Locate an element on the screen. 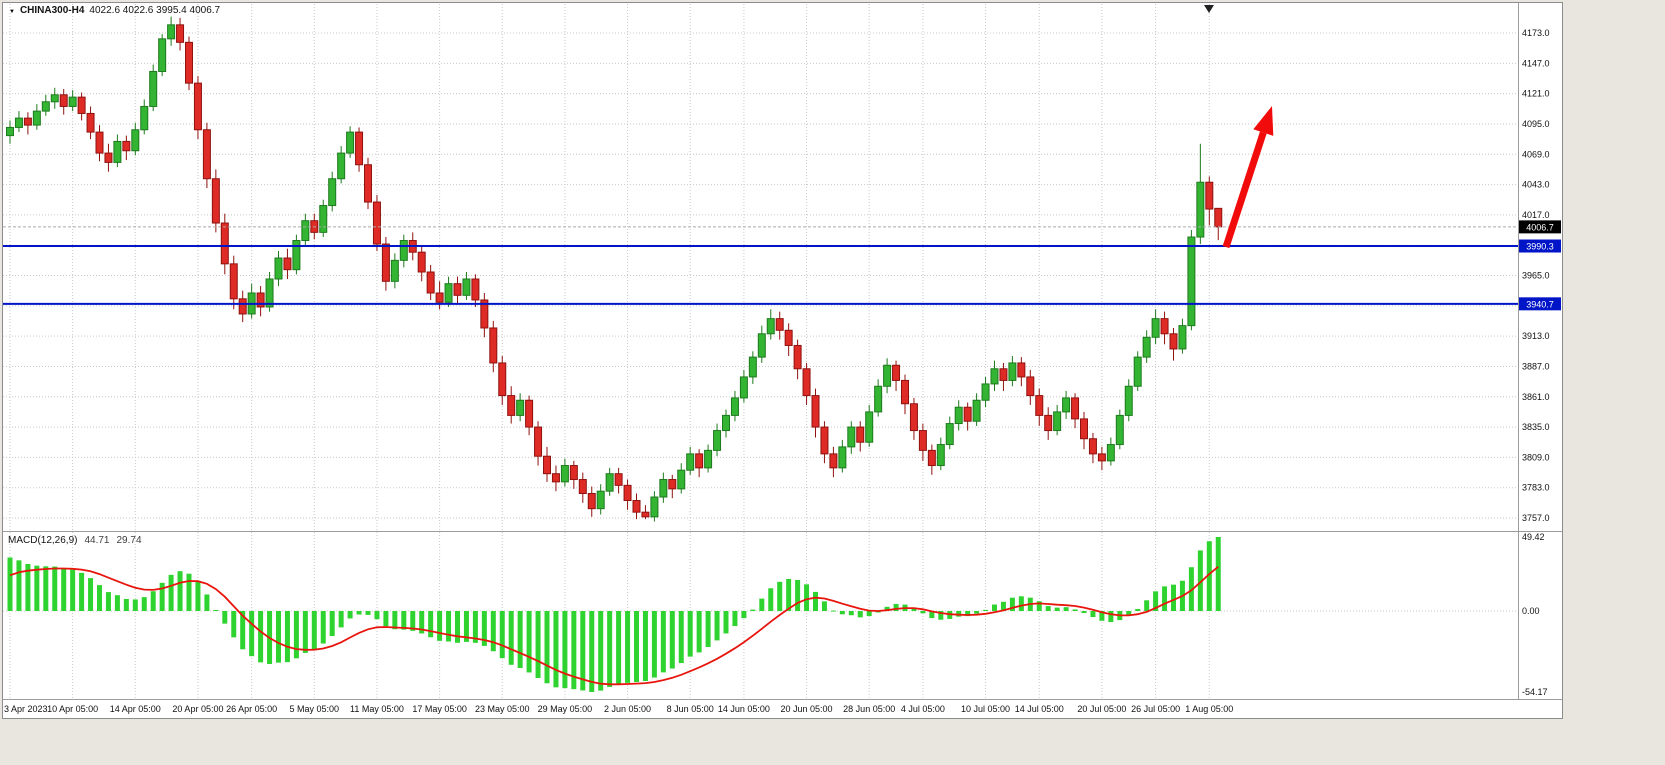 This screenshot has height=765, width=1665. time-axis-label: 14 Jun 05:00 is located at coordinates (744, 709).